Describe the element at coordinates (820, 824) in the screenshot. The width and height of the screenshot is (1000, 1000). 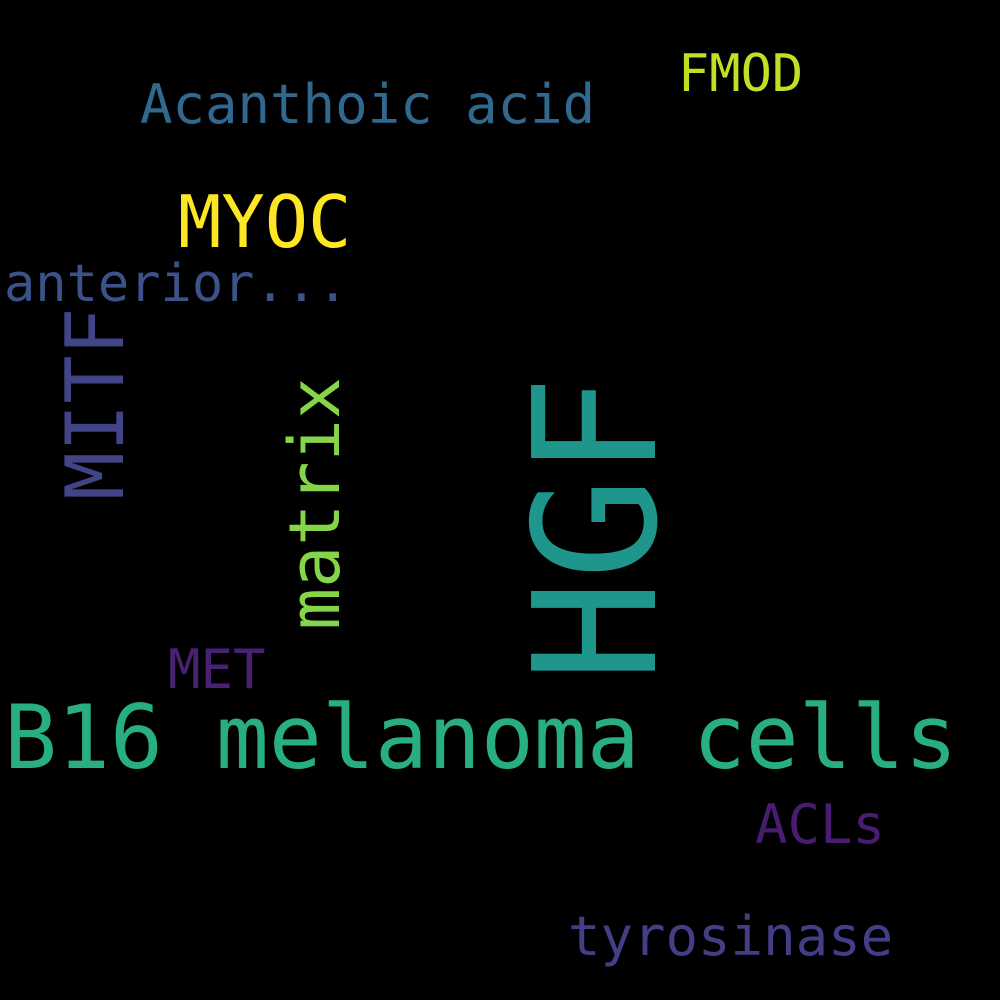
I see `word-acls: ACLs` at that location.